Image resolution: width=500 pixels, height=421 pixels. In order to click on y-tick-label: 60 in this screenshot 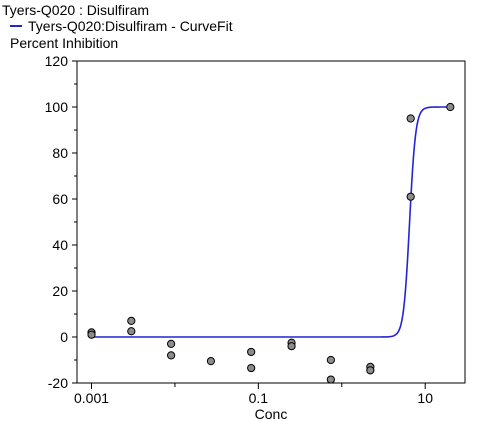, I will do `click(60, 199)`.